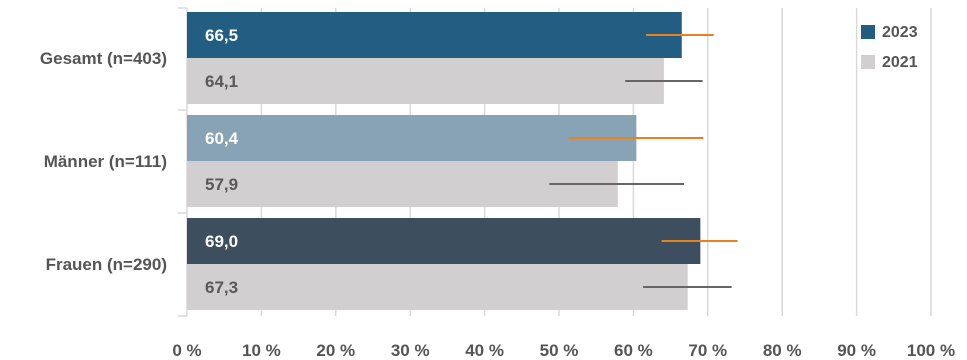 This screenshot has width=967, height=360. I want to click on error-bars, so click(643, 161).